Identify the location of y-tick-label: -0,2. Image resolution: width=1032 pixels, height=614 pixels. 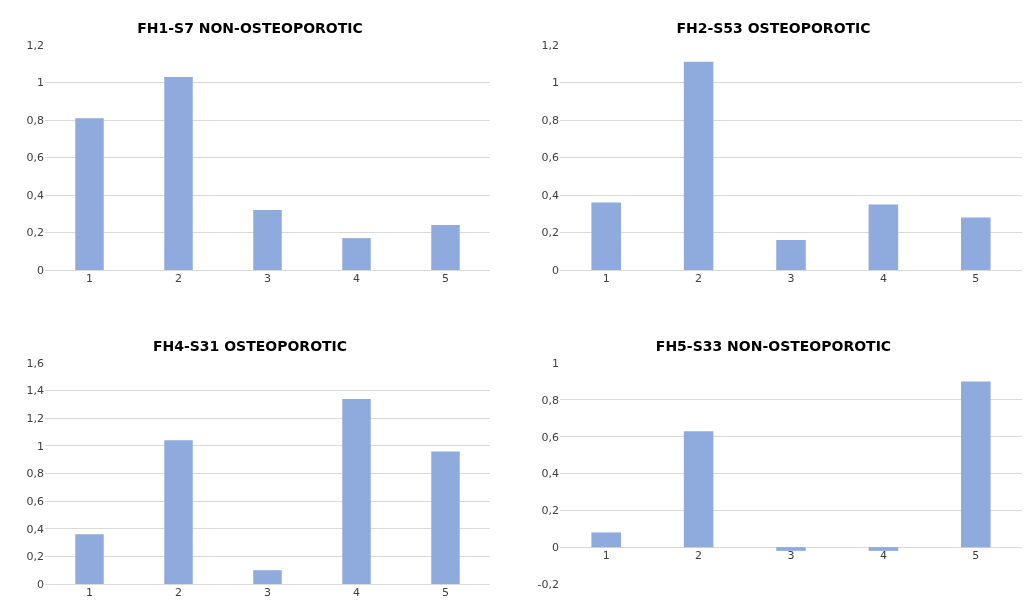
(548, 584).